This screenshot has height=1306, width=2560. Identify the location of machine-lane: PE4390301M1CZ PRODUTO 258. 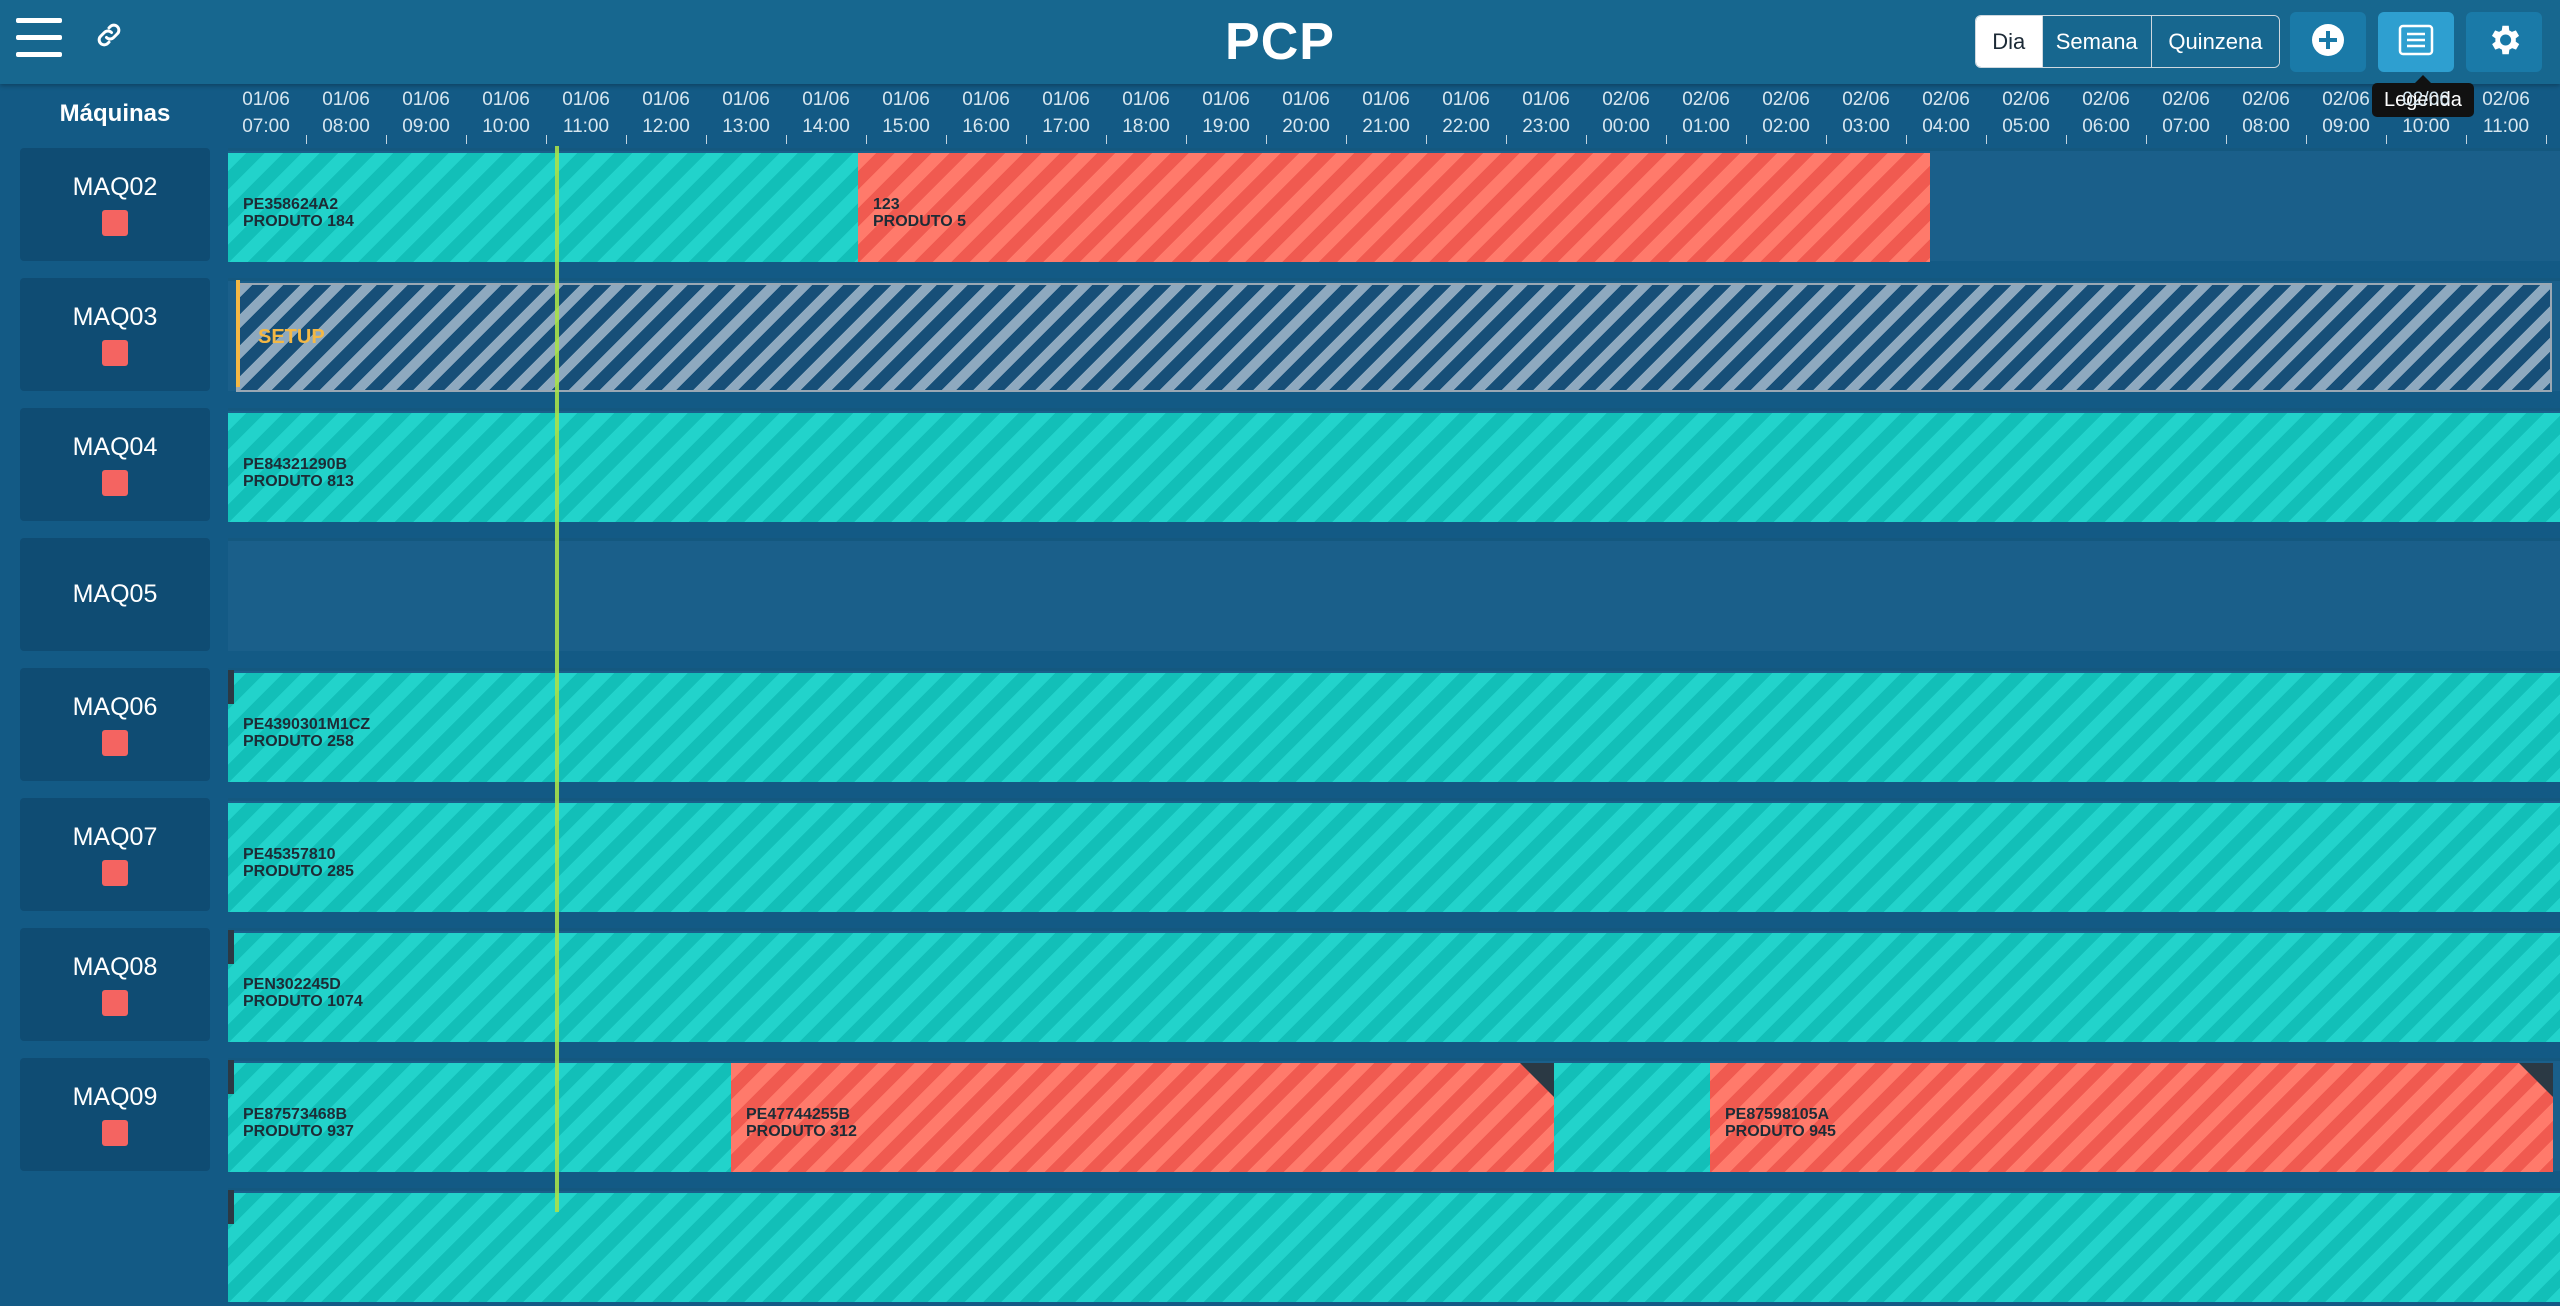
(1394, 725).